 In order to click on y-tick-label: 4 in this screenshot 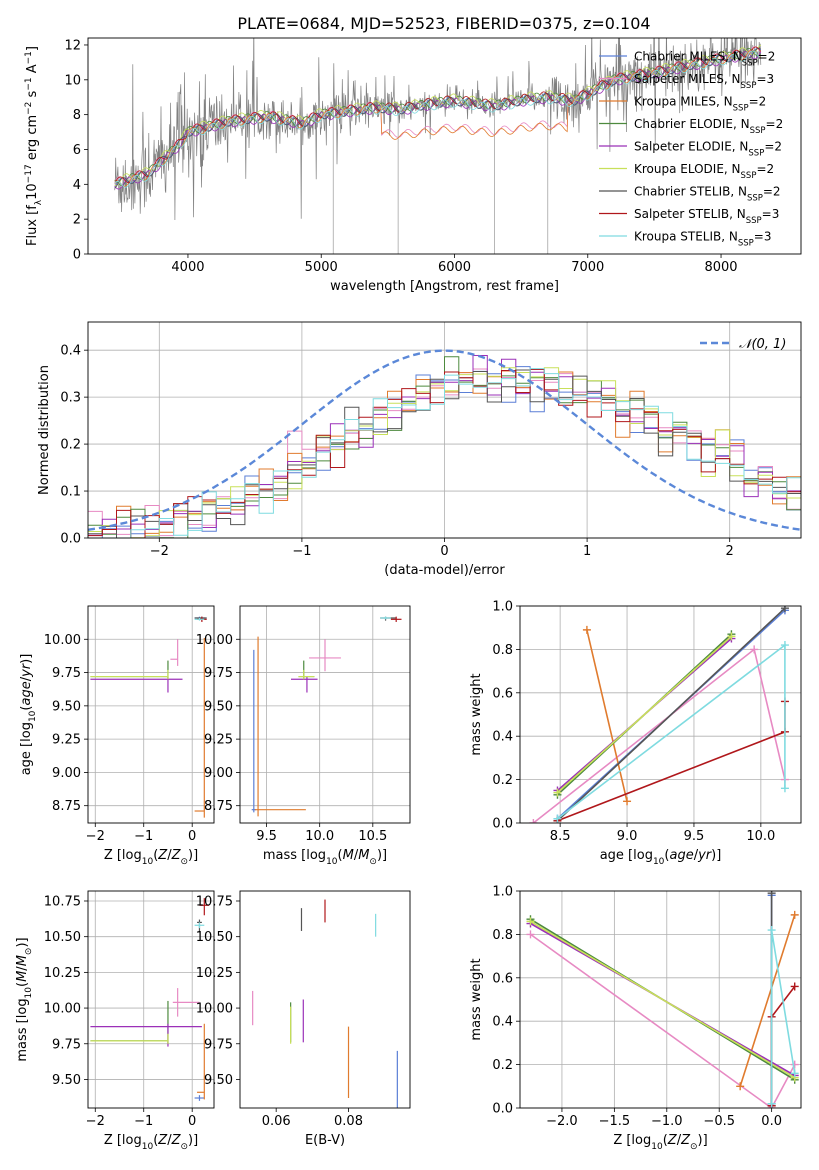, I will do `click(77, 185)`.